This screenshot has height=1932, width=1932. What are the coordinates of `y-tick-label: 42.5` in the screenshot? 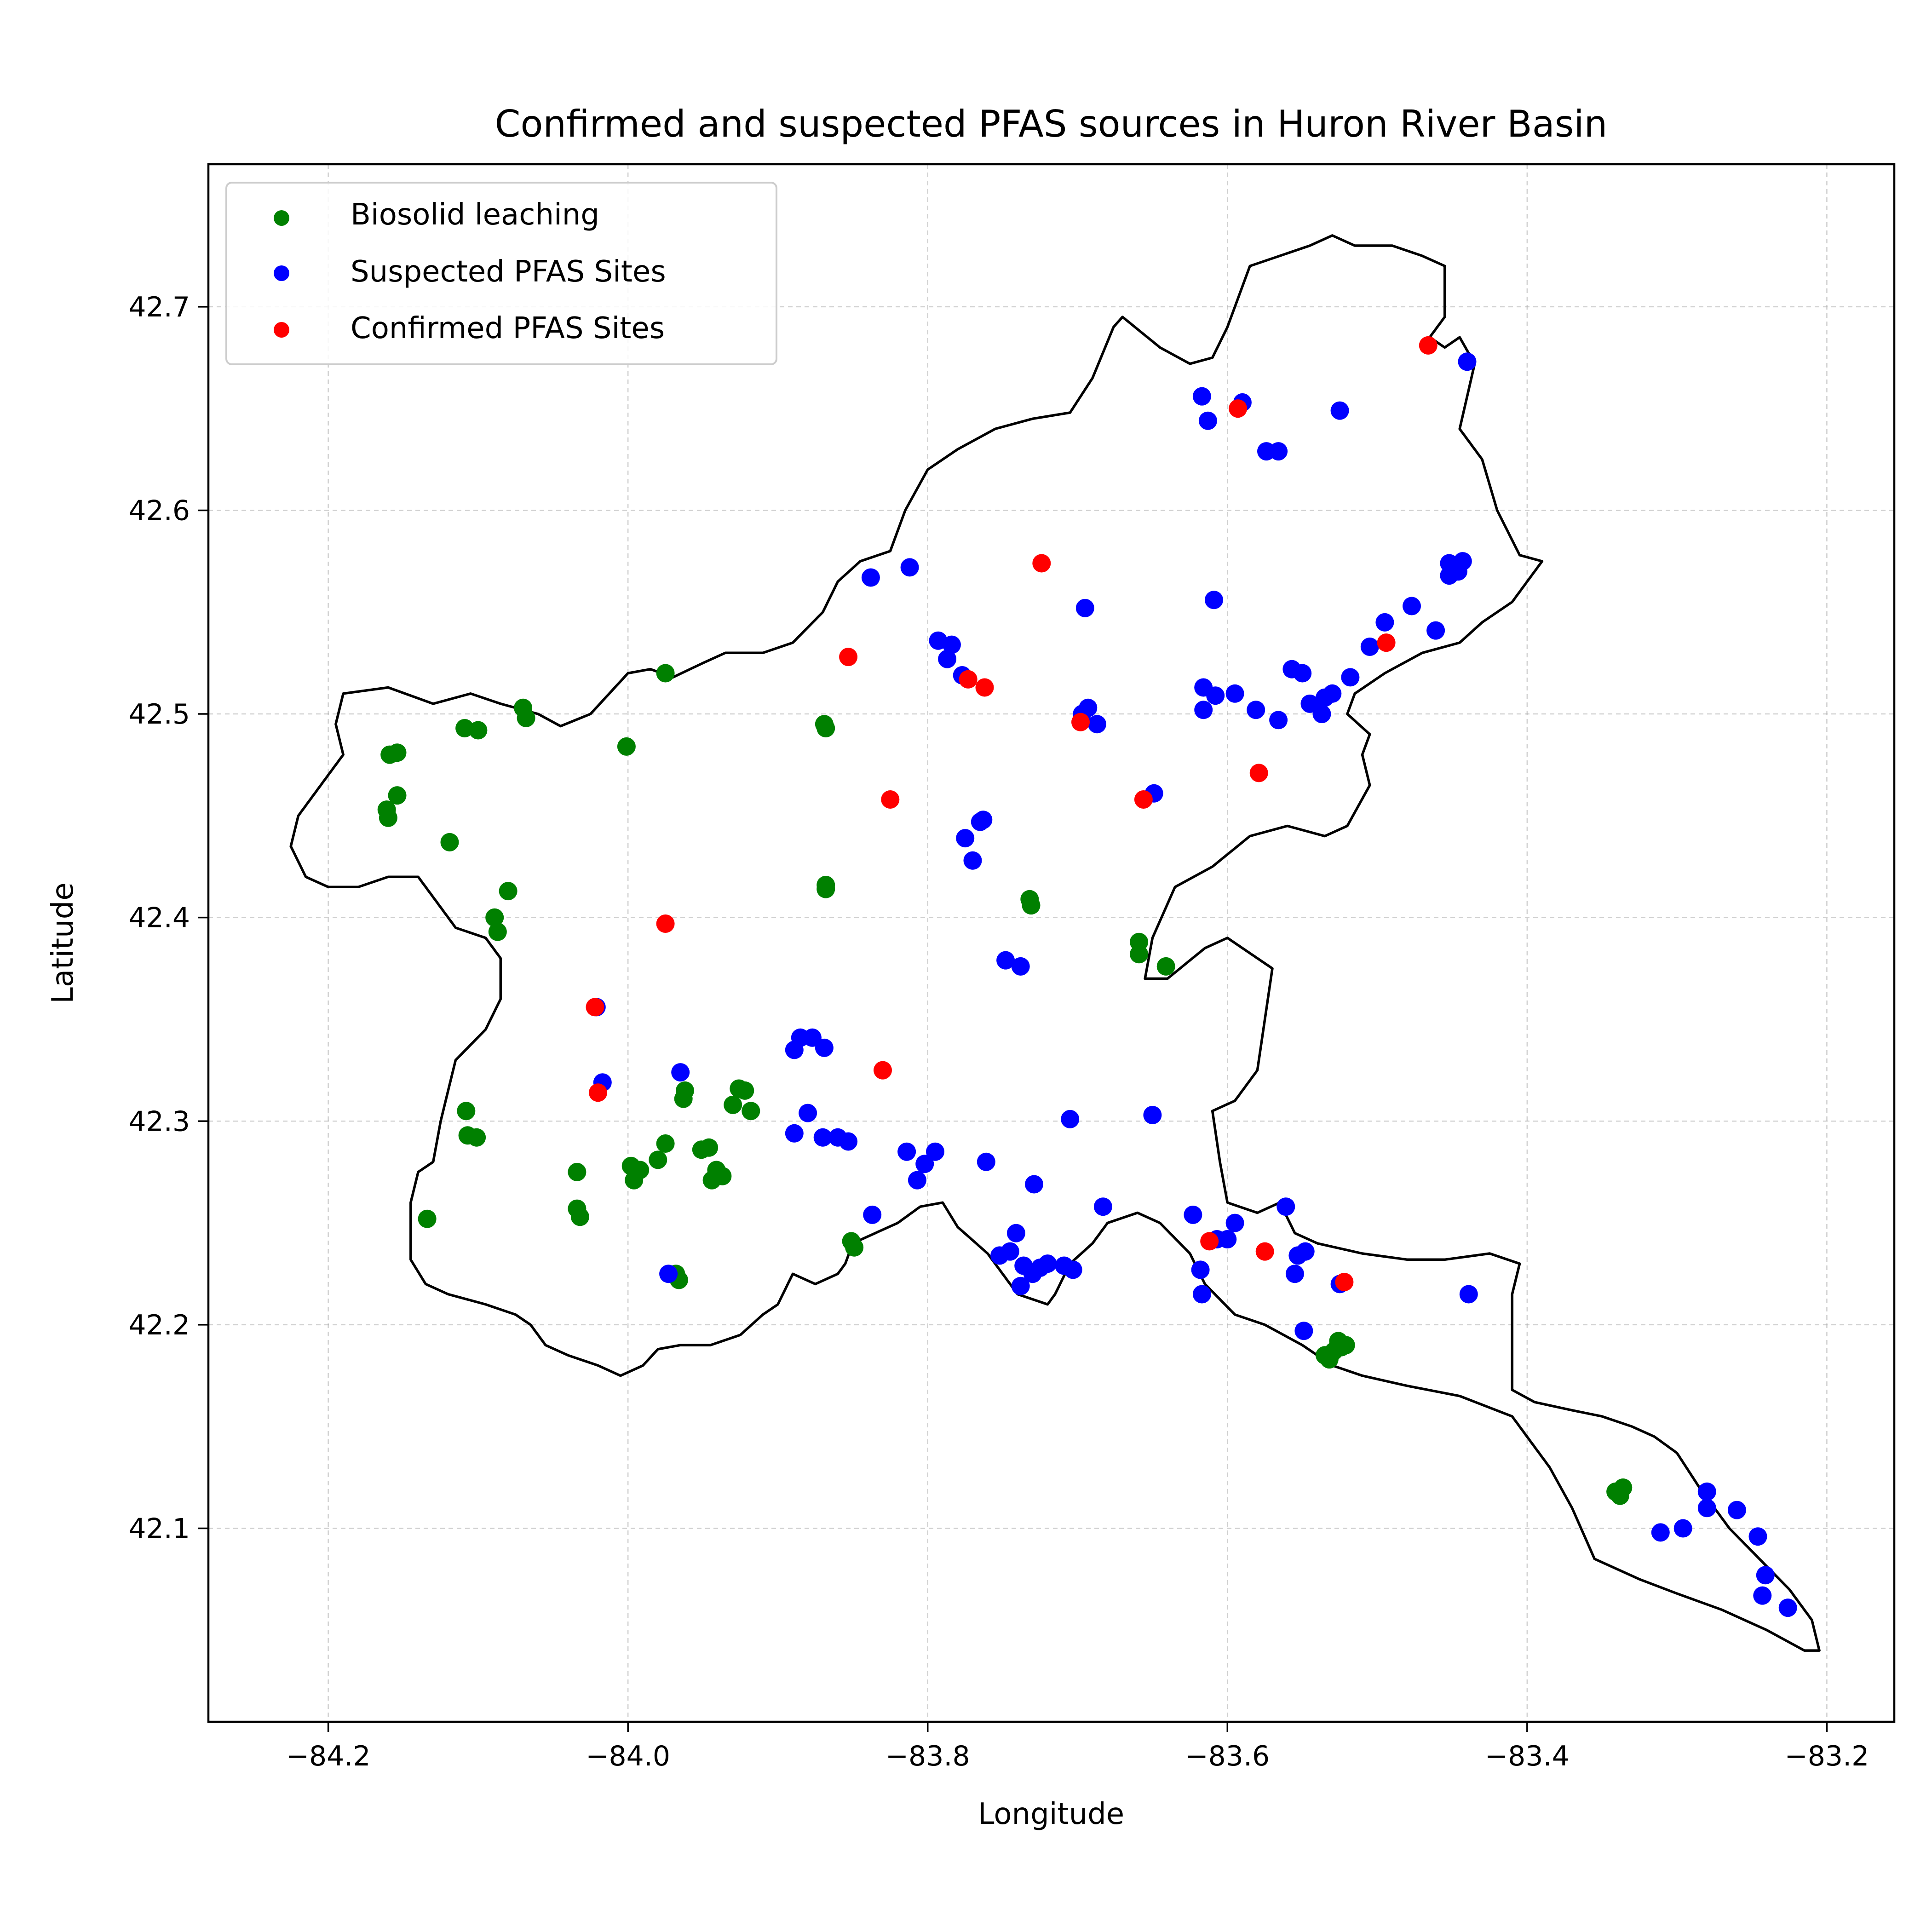 It's located at (159, 714).